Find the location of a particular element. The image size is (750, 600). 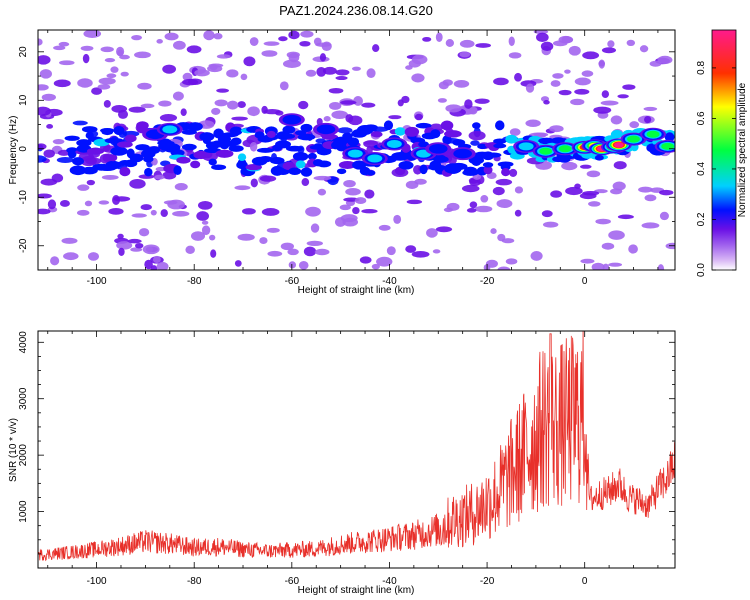

spectrogram-y-label: Frequency (Hz) is located at coordinates (13, 150).